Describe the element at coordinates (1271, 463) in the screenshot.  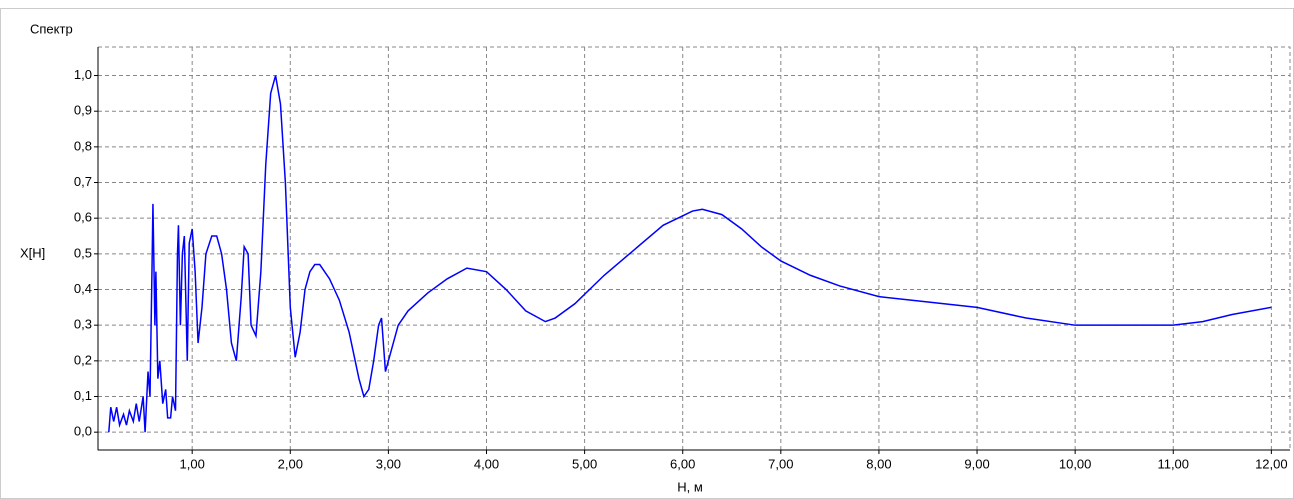
I see `x-tick-label: 12,00` at that location.